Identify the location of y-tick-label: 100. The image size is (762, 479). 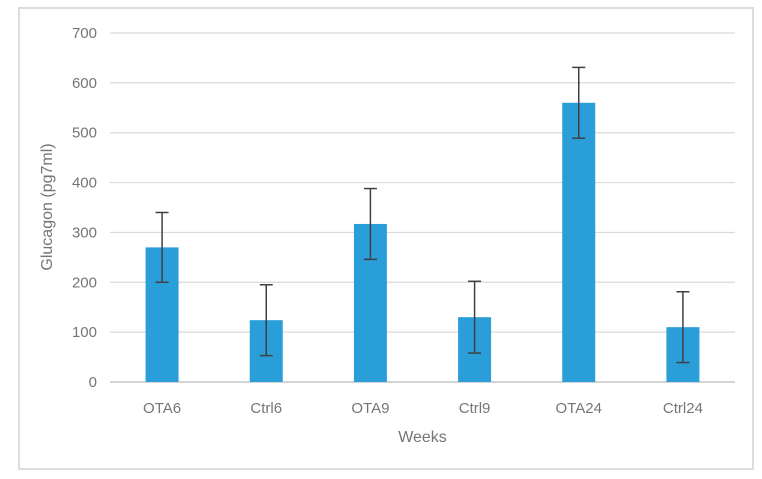
(84, 332).